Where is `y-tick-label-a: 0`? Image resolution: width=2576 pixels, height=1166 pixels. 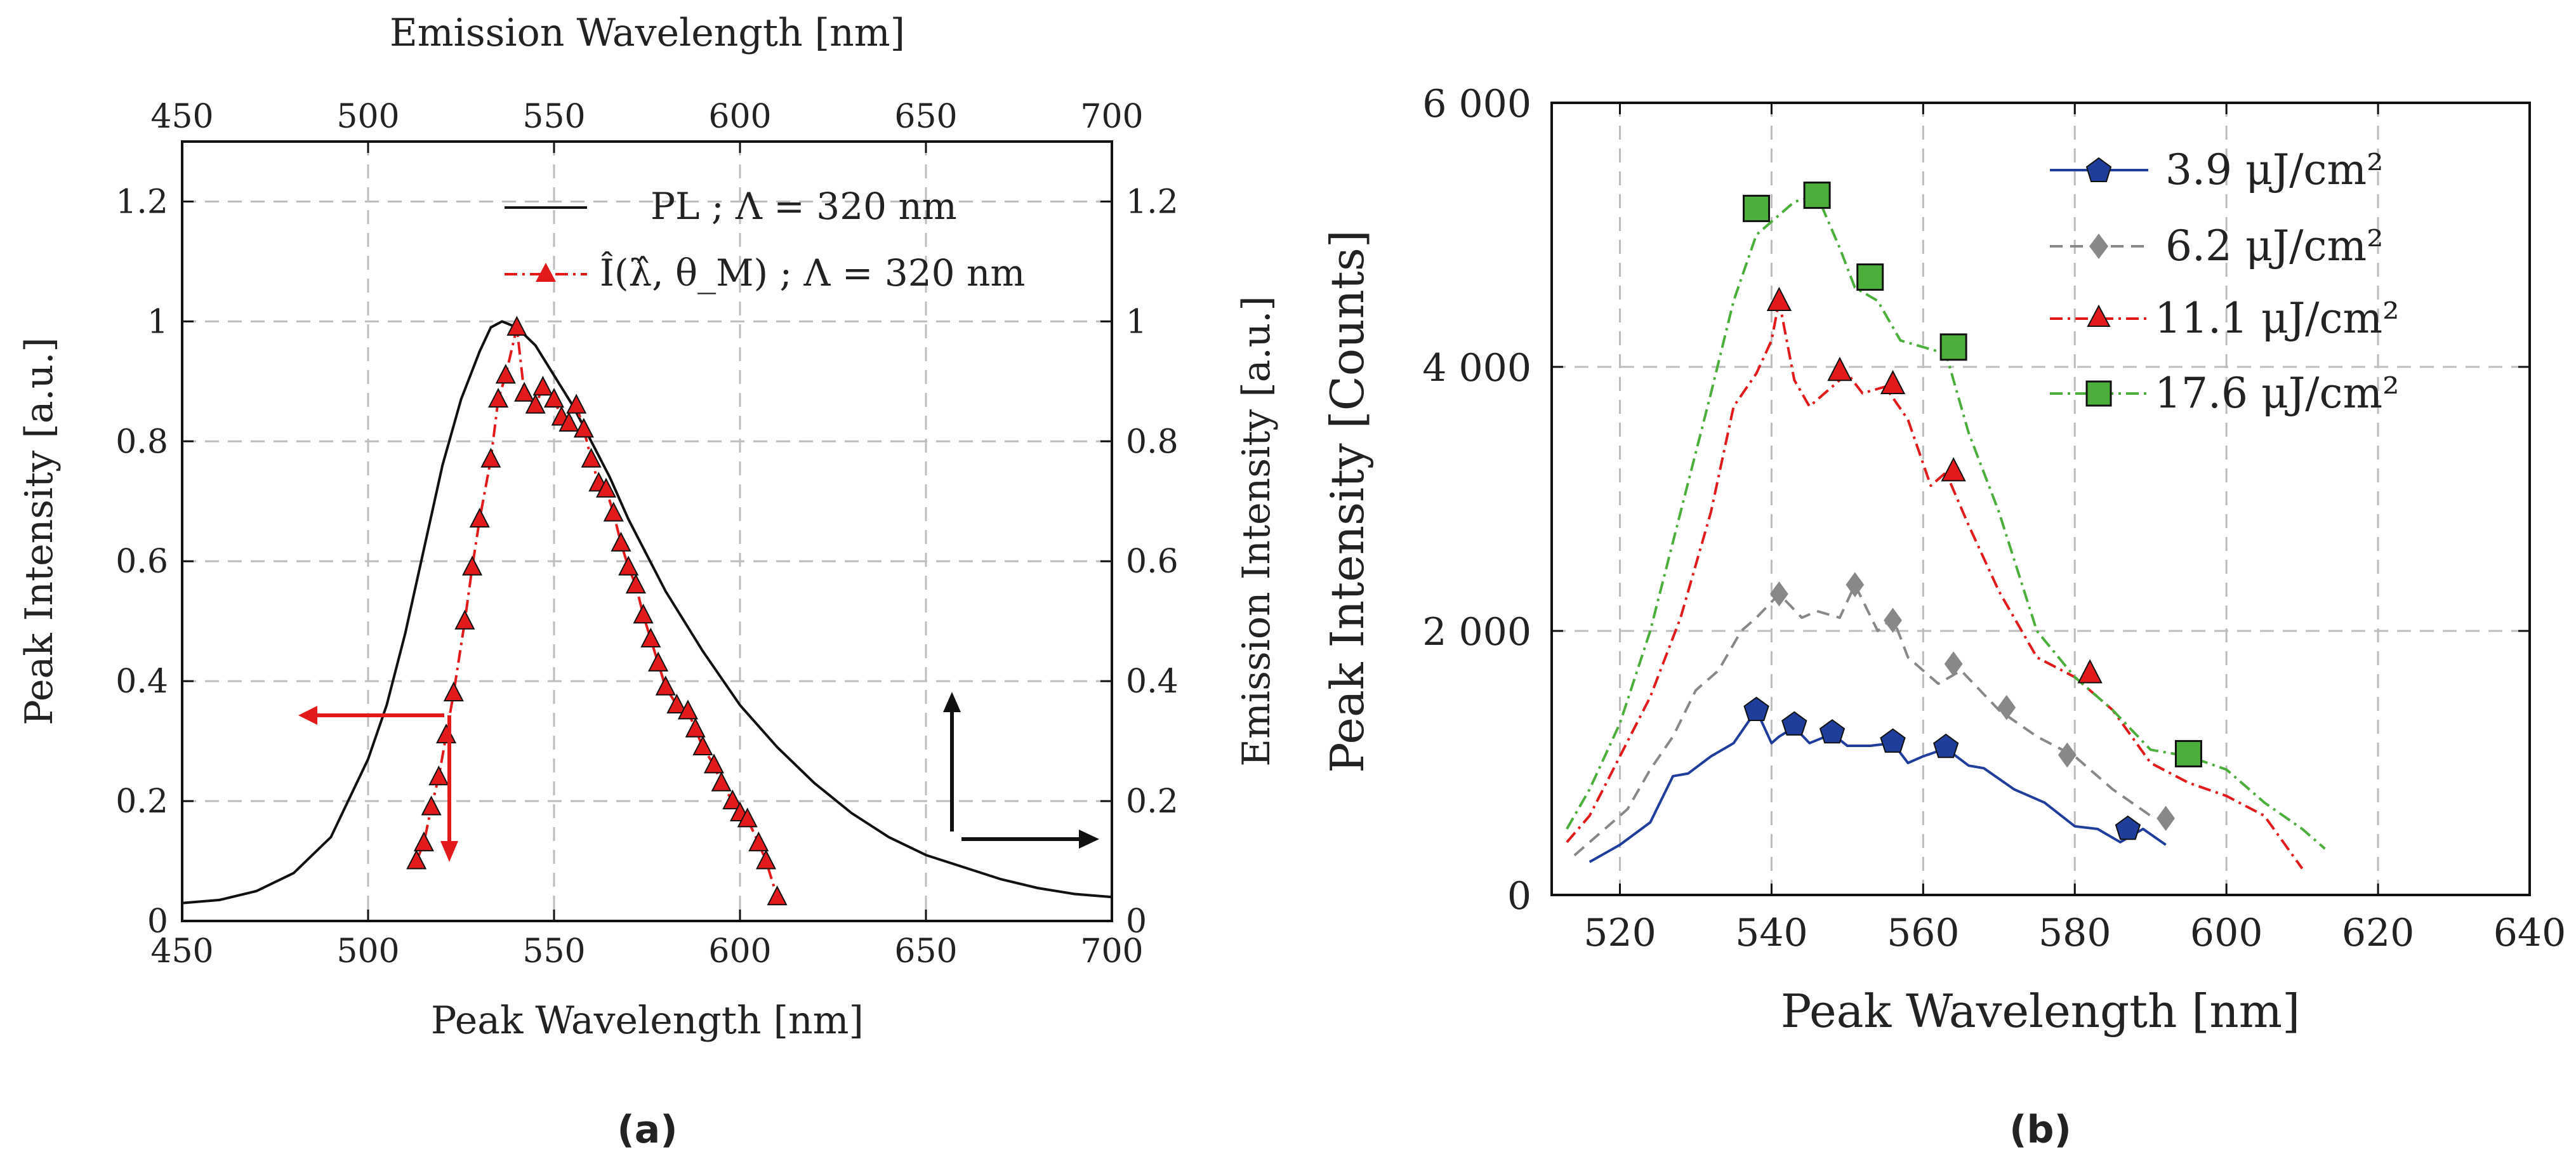
y-tick-label-a: 0 is located at coordinates (157, 922).